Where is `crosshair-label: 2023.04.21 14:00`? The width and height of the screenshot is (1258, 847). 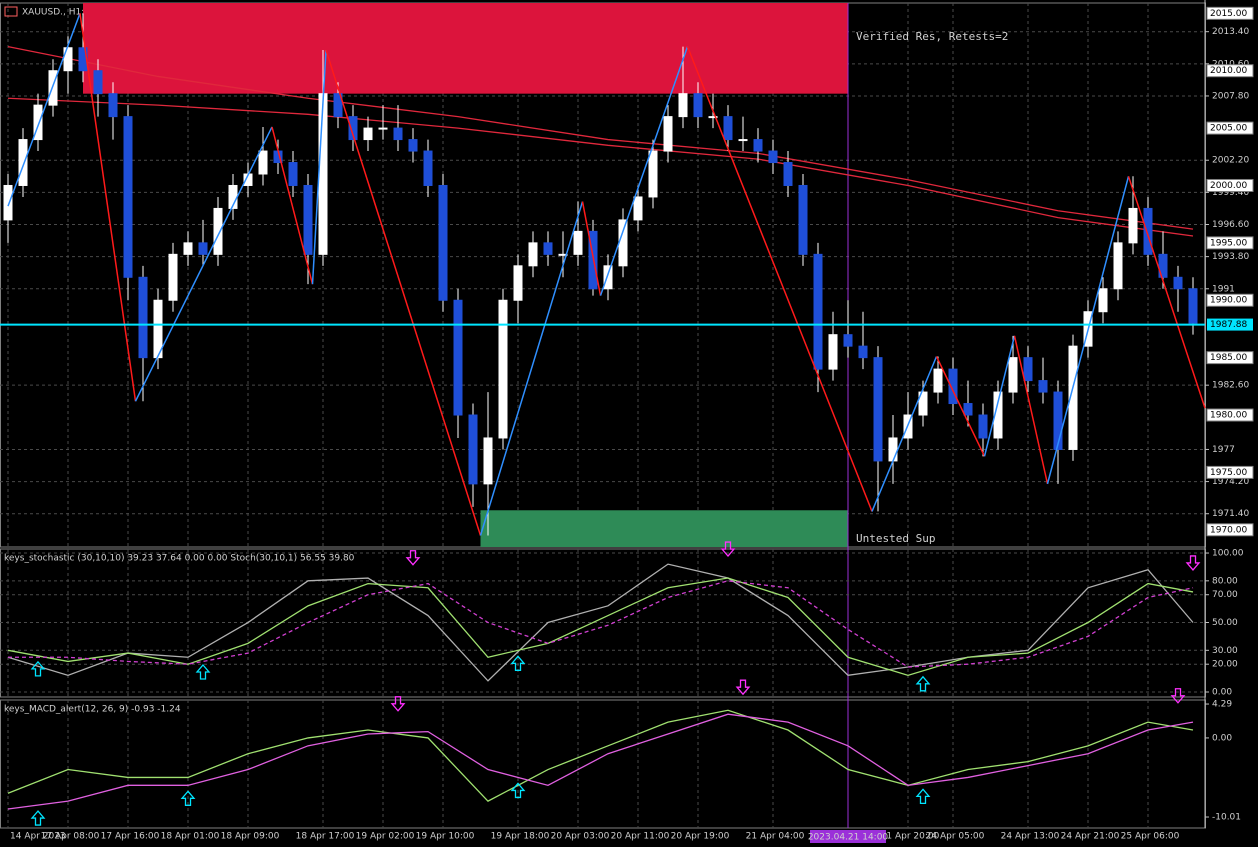 crosshair-label: 2023.04.21 14:00 is located at coordinates (848, 838).